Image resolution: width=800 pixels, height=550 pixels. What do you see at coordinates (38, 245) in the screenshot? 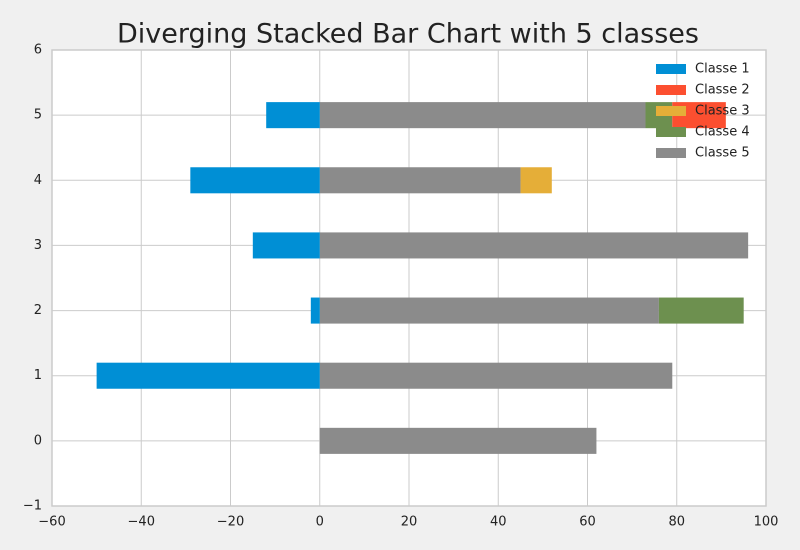
I see `y-tick-label: 3` at bounding box center [38, 245].